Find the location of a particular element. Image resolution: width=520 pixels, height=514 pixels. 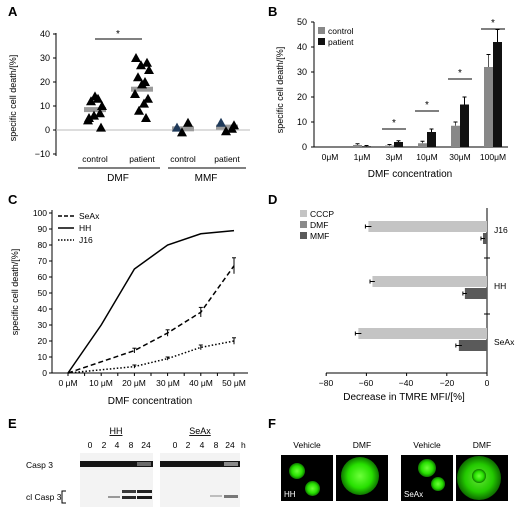

panel-c-series-line-hh is located at coordinates (151, 301).